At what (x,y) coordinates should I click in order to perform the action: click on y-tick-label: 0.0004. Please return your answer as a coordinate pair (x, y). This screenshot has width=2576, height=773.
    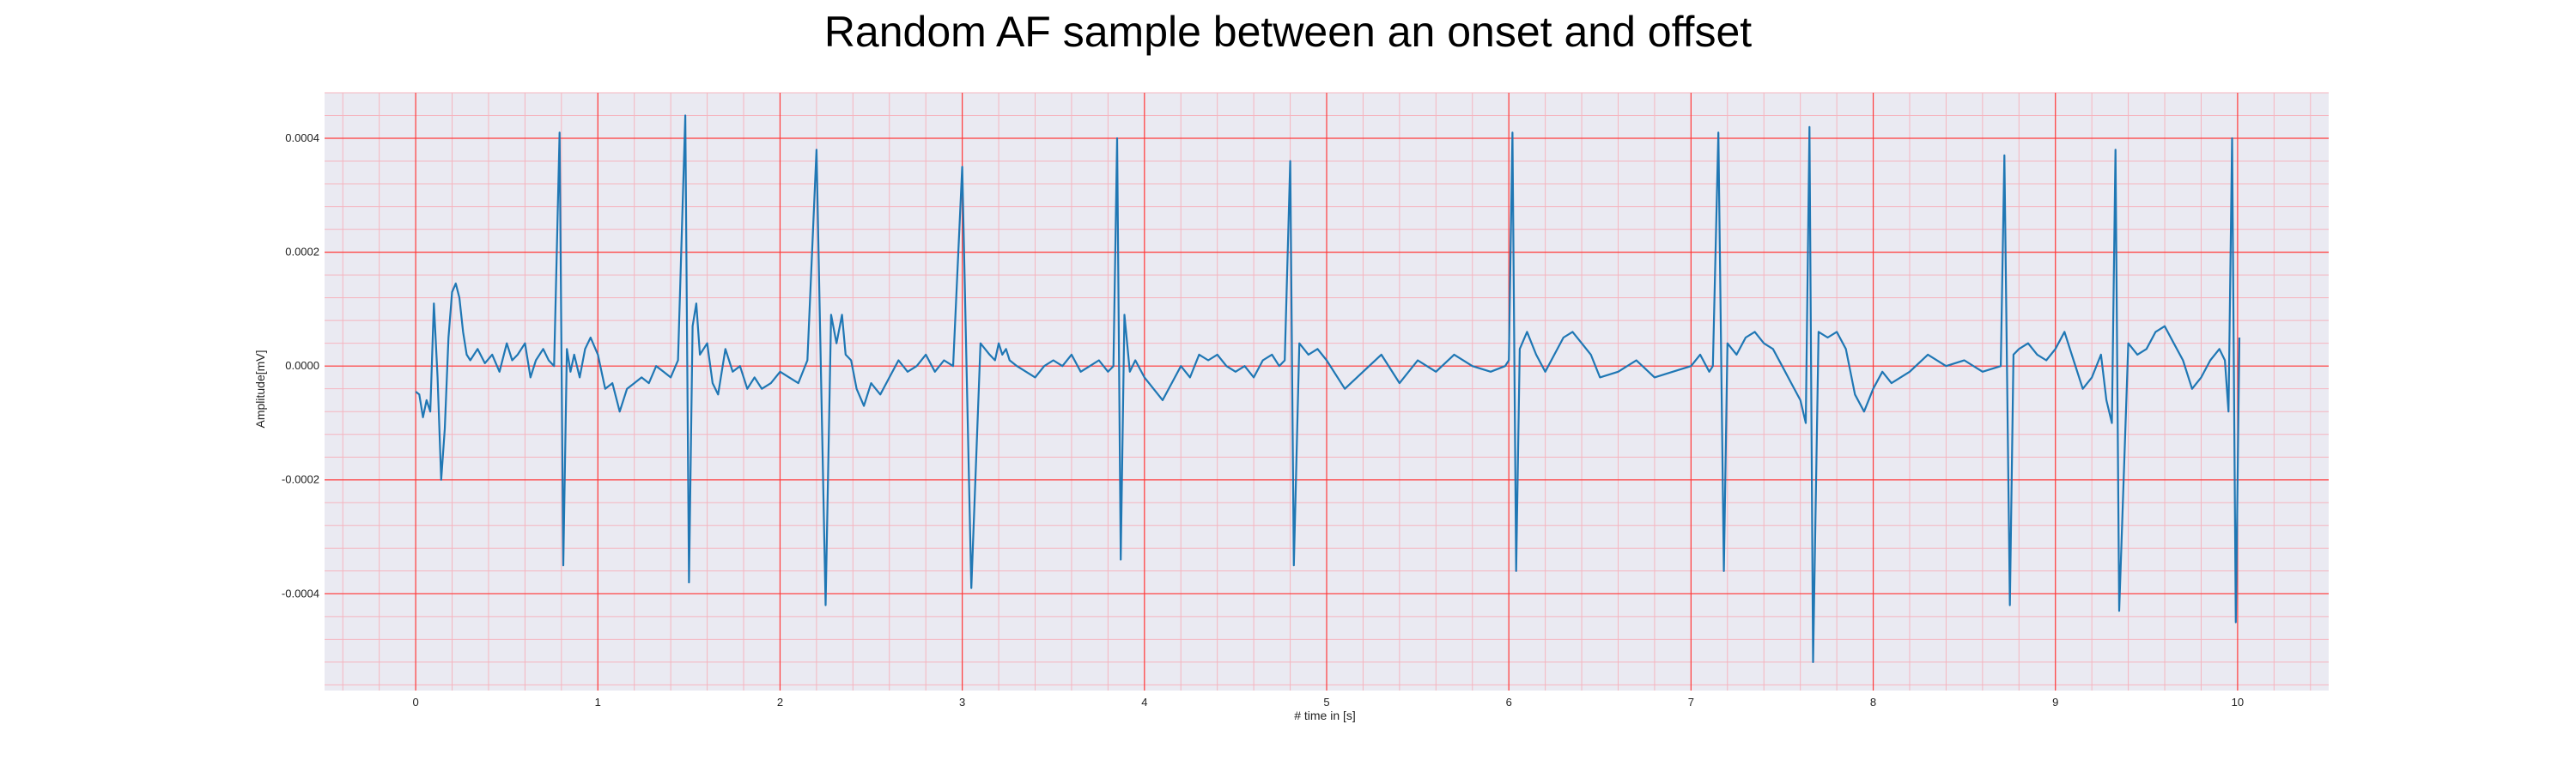
    Looking at the image, I should click on (302, 137).